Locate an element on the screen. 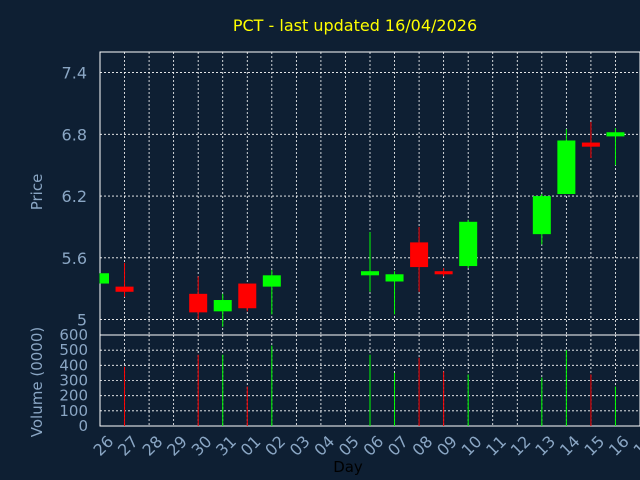 The width and height of the screenshot is (640, 480). volume-axis-label: Volume (0000) is located at coordinates (37, 382).